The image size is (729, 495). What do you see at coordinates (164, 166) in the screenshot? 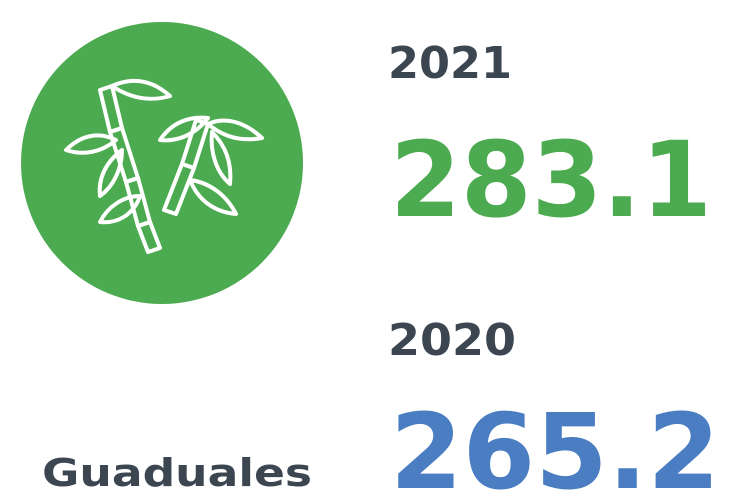
I see `bamboo-icon` at bounding box center [164, 166].